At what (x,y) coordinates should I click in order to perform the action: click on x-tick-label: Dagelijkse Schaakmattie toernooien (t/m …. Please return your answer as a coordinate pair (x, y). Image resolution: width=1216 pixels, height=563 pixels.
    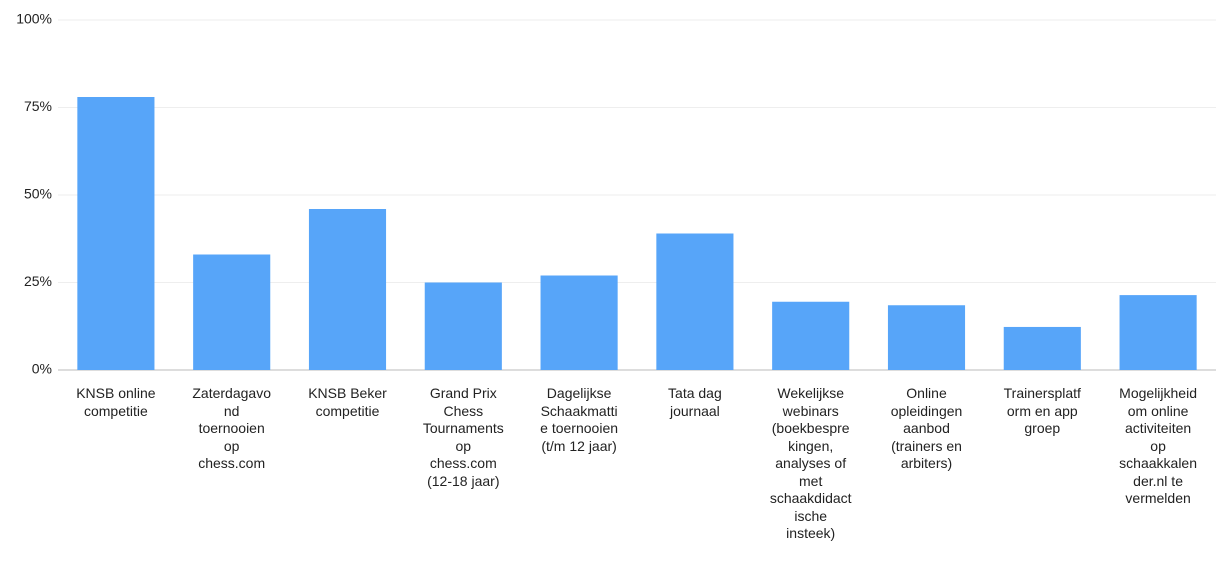
    Looking at the image, I should click on (579, 419).